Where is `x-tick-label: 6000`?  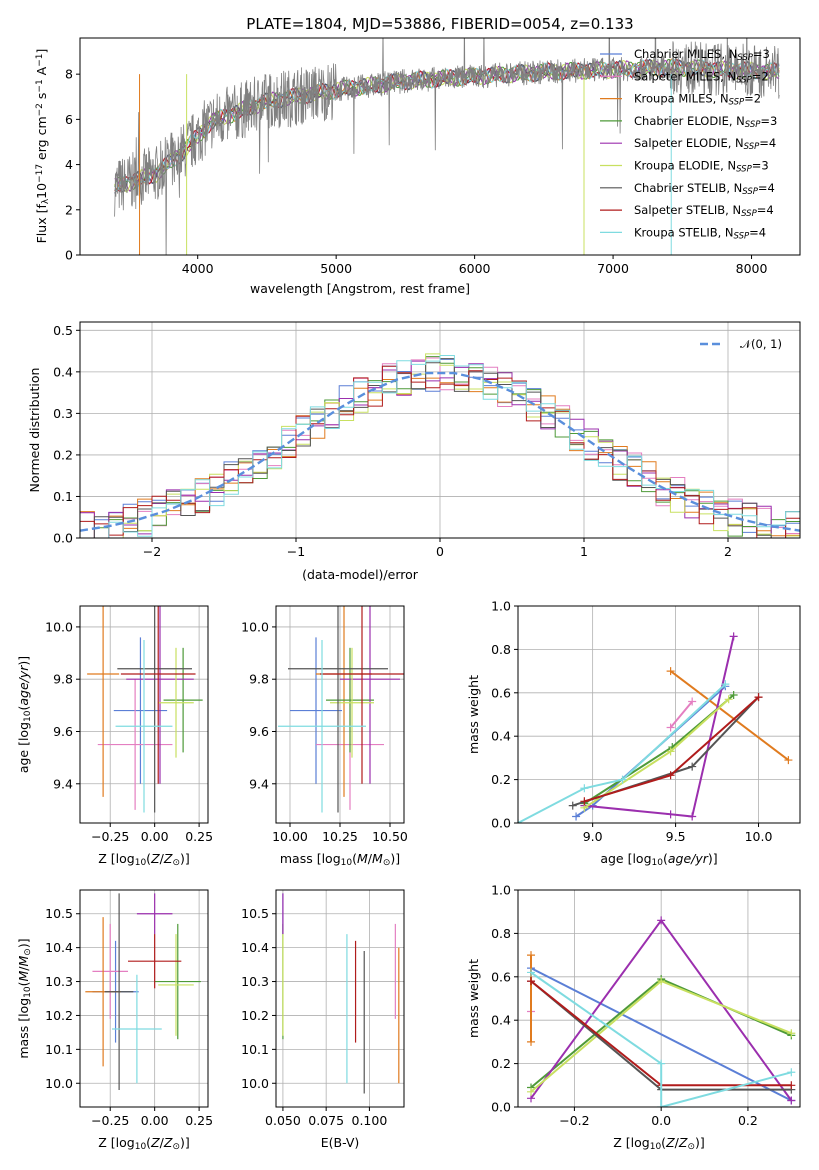 x-tick-label: 6000 is located at coordinates (475, 268).